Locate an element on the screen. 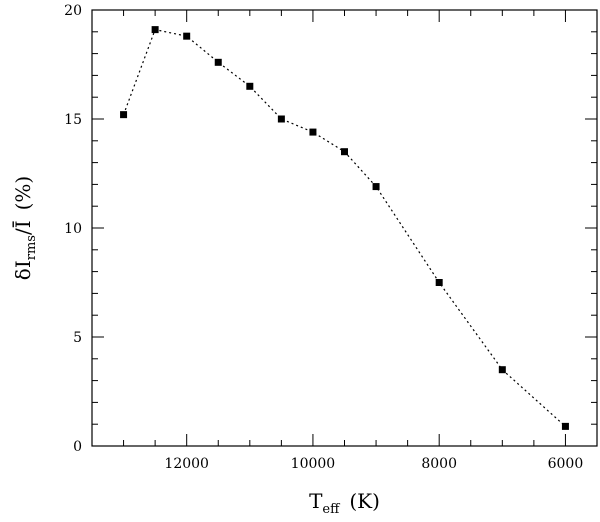 This screenshot has height=522, width=600. x-axis-title-main: T is located at coordinates (316, 501).